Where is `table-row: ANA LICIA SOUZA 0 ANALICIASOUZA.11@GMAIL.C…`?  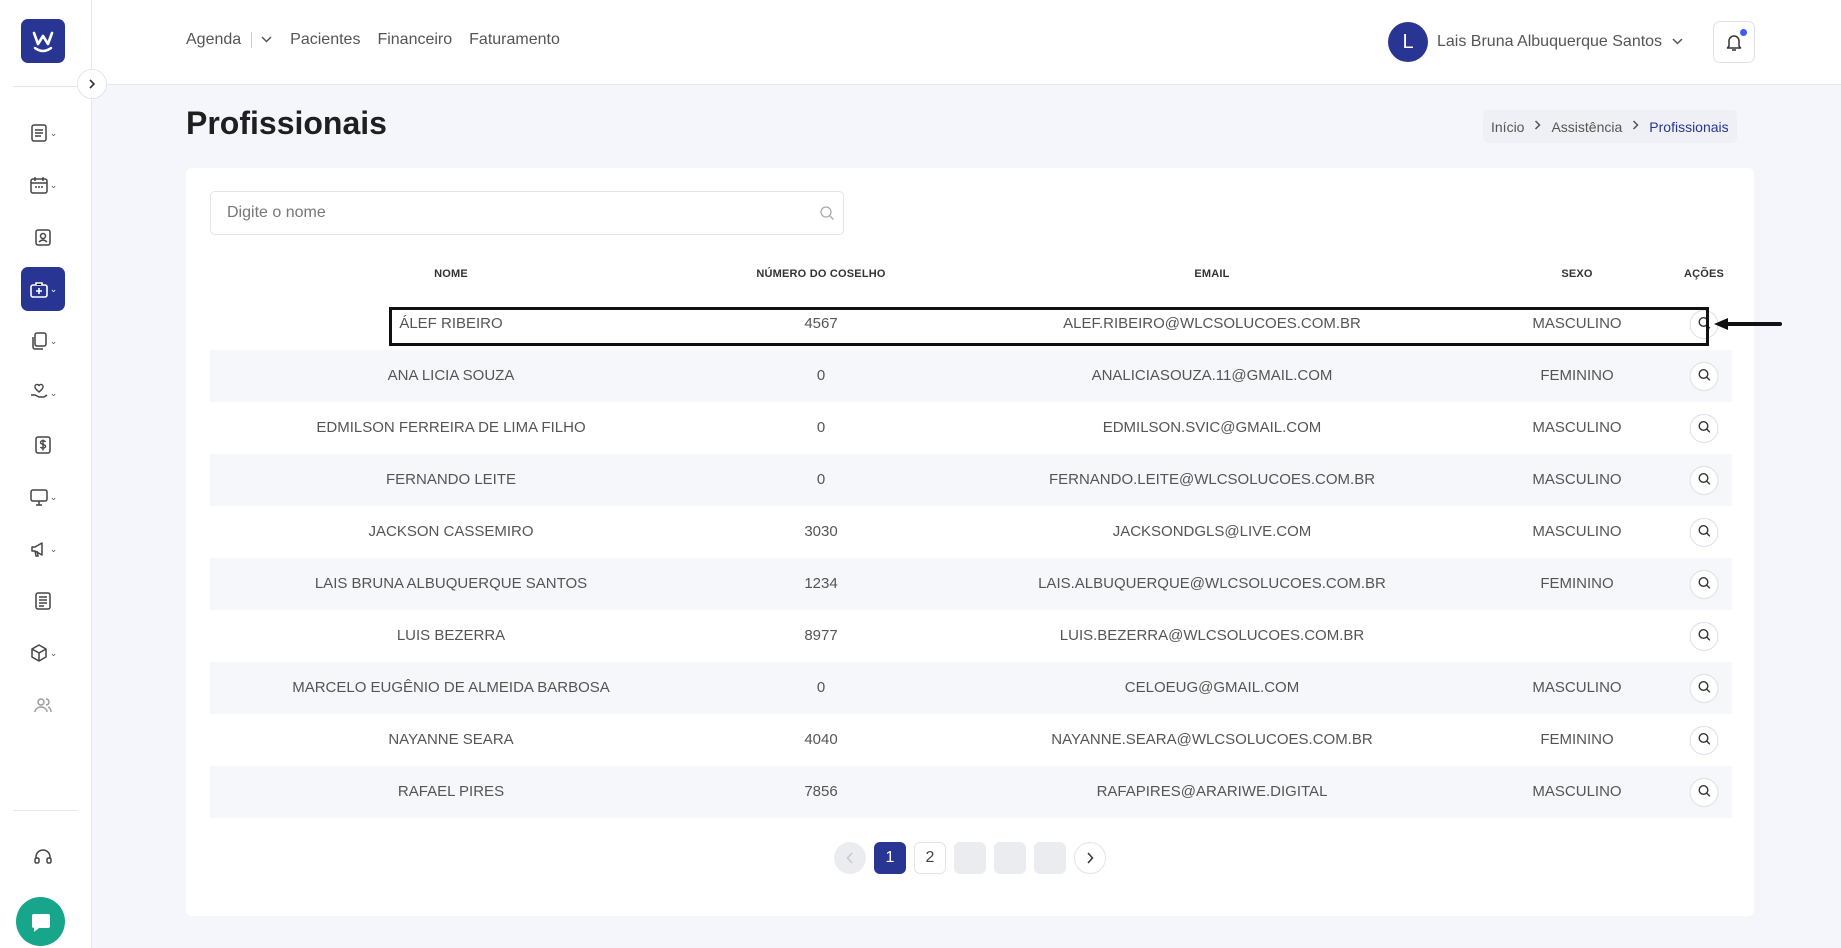
table-row: ANA LICIA SOUZA 0 ANALICIASOUZA.11@GMAIL.C… is located at coordinates (971, 376).